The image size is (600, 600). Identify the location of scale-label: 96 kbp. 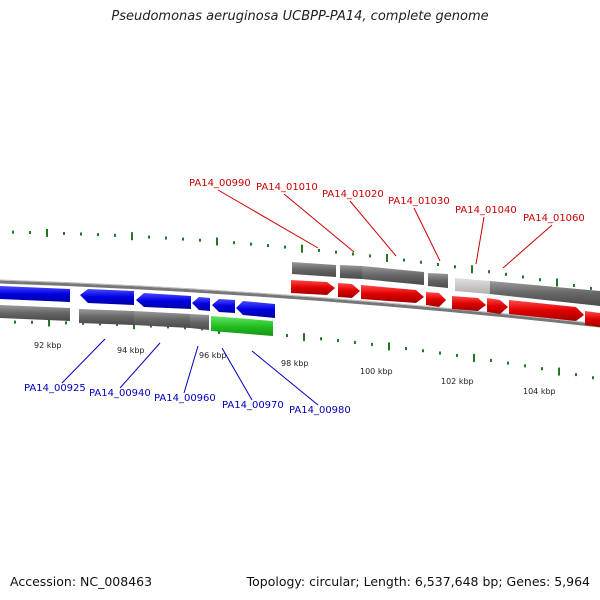
(213, 355).